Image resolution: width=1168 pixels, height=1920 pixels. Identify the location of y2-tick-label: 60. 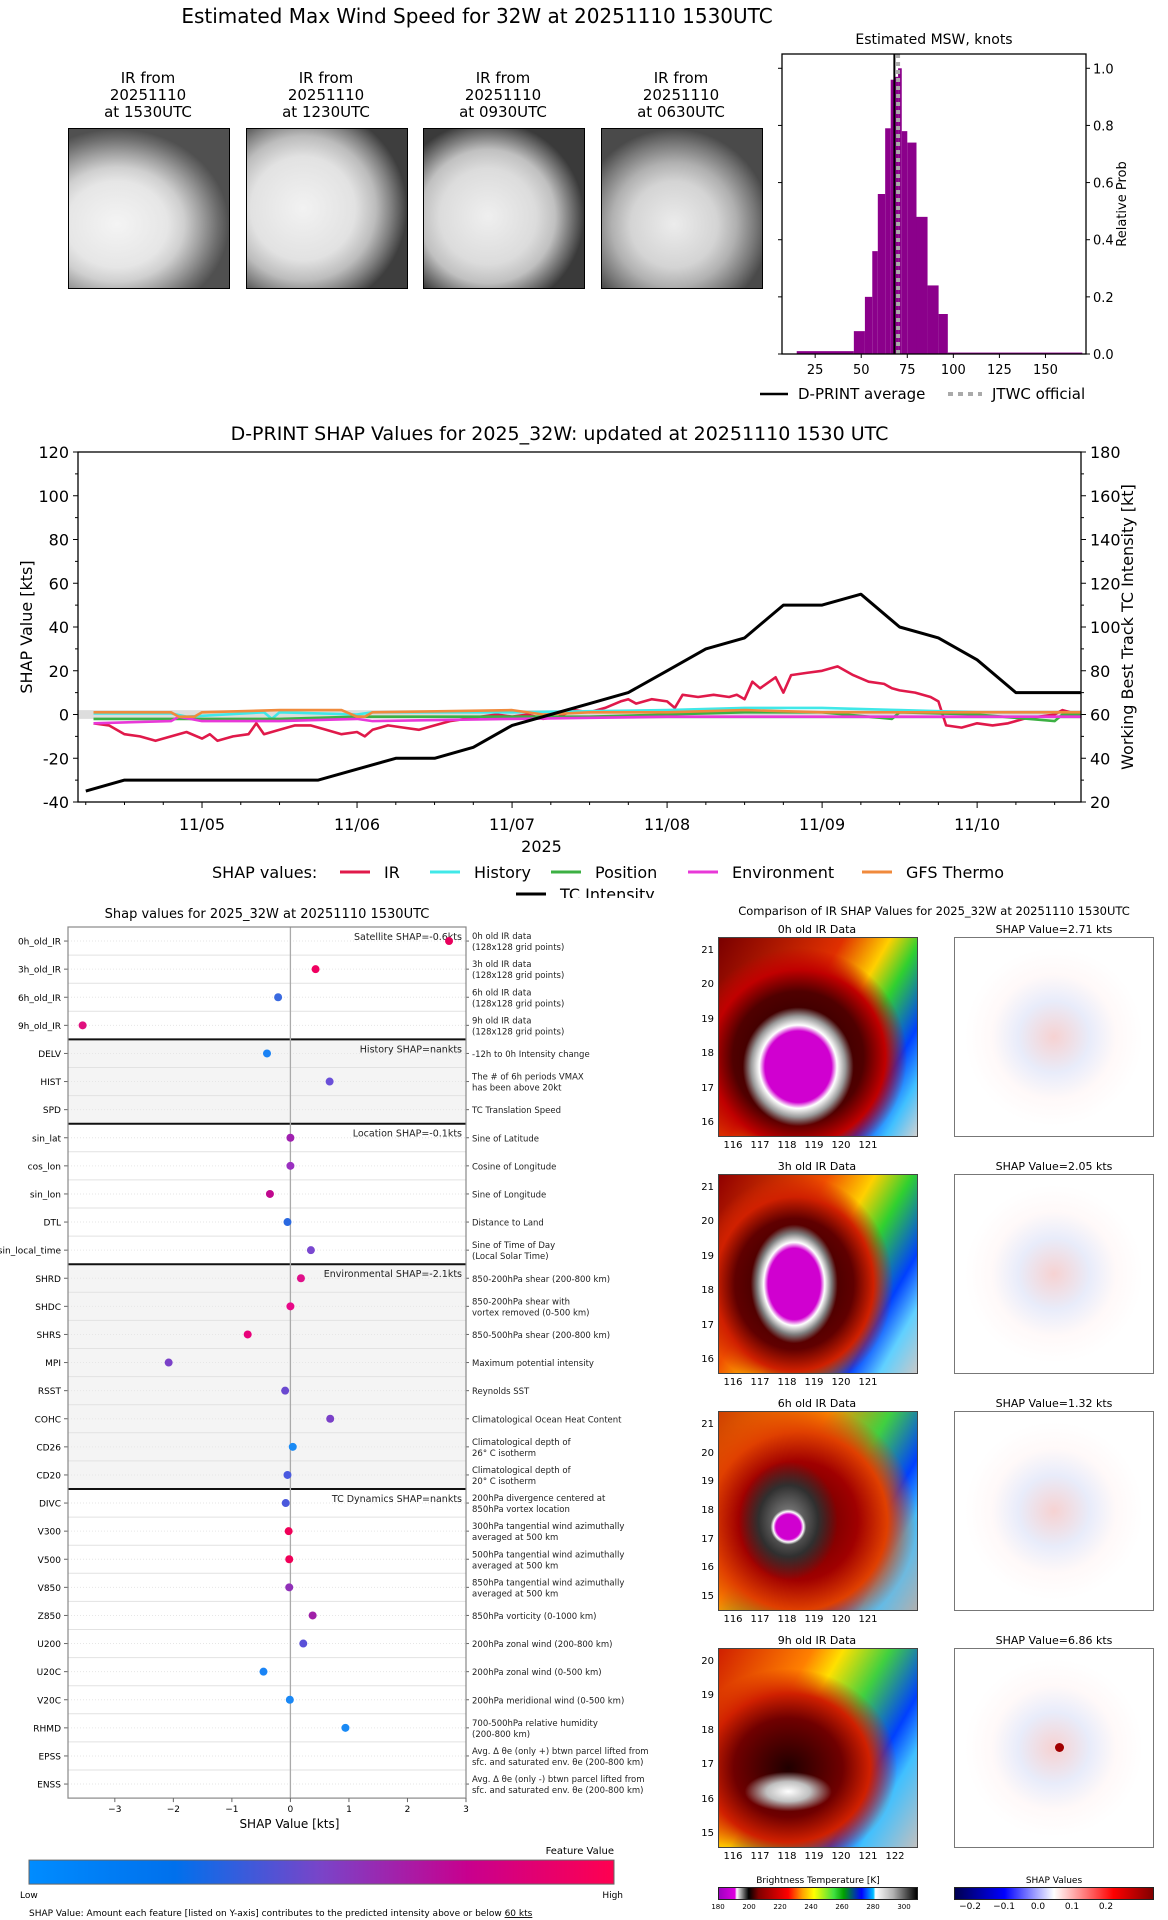
(1100, 715).